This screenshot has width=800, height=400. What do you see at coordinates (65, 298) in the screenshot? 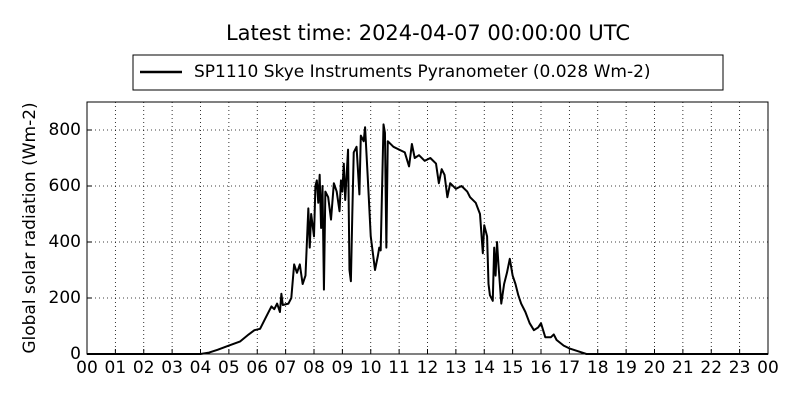
I see `y-tick-label: 200` at bounding box center [65, 298].